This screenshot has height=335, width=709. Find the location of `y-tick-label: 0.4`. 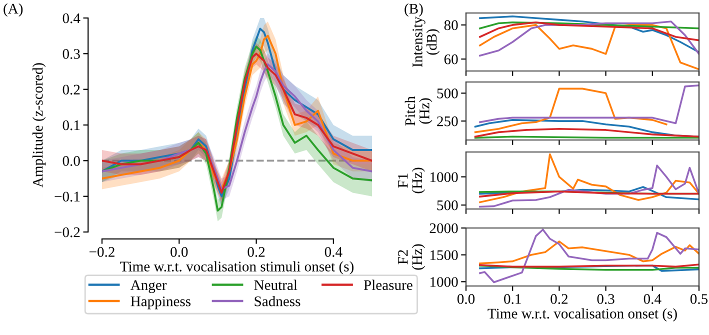

y-tick-label: 0.4 is located at coordinates (71, 18).